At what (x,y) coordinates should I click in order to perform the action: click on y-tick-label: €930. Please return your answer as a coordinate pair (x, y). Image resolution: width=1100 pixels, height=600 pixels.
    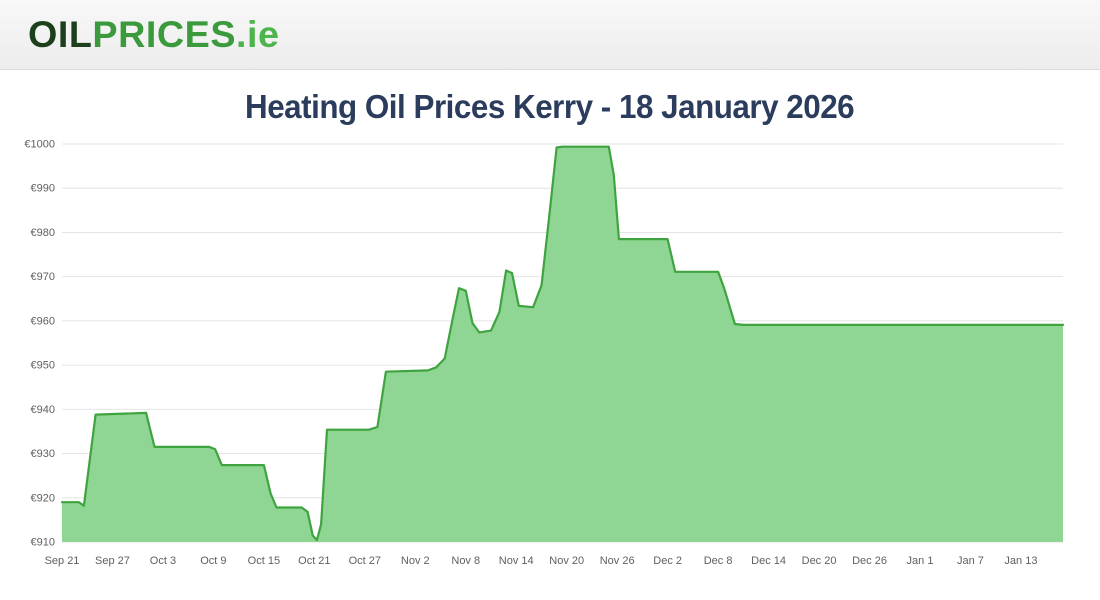
    Looking at the image, I should click on (43, 454).